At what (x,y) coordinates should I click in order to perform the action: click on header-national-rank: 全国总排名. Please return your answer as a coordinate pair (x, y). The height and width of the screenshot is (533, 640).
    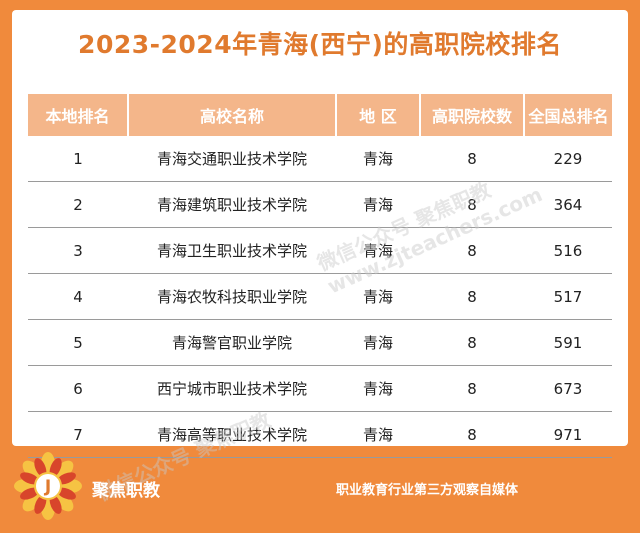
    Looking at the image, I should click on (567, 115).